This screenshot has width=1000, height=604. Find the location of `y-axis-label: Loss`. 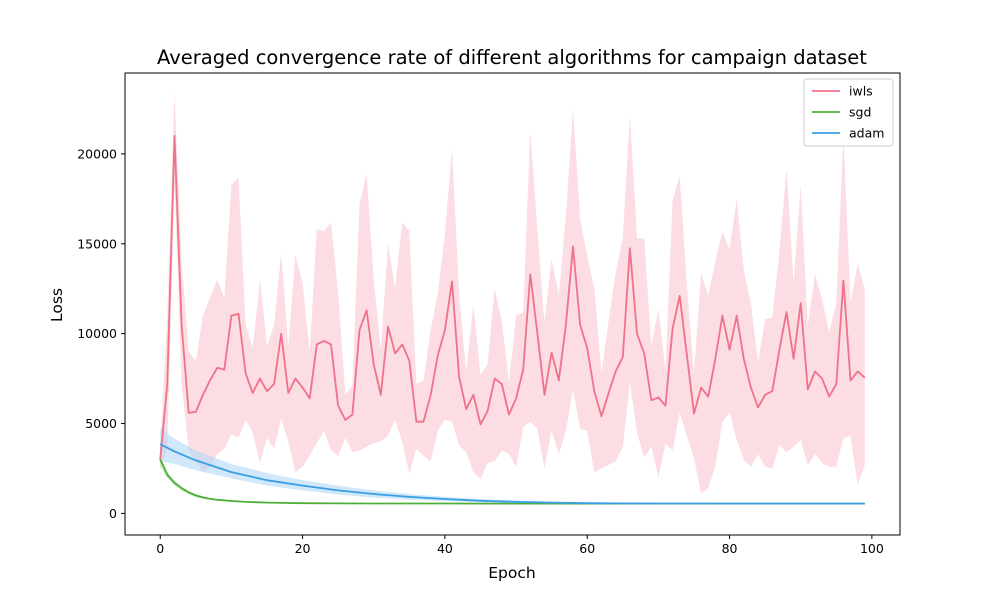

y-axis-label: Loss is located at coordinates (57, 305).